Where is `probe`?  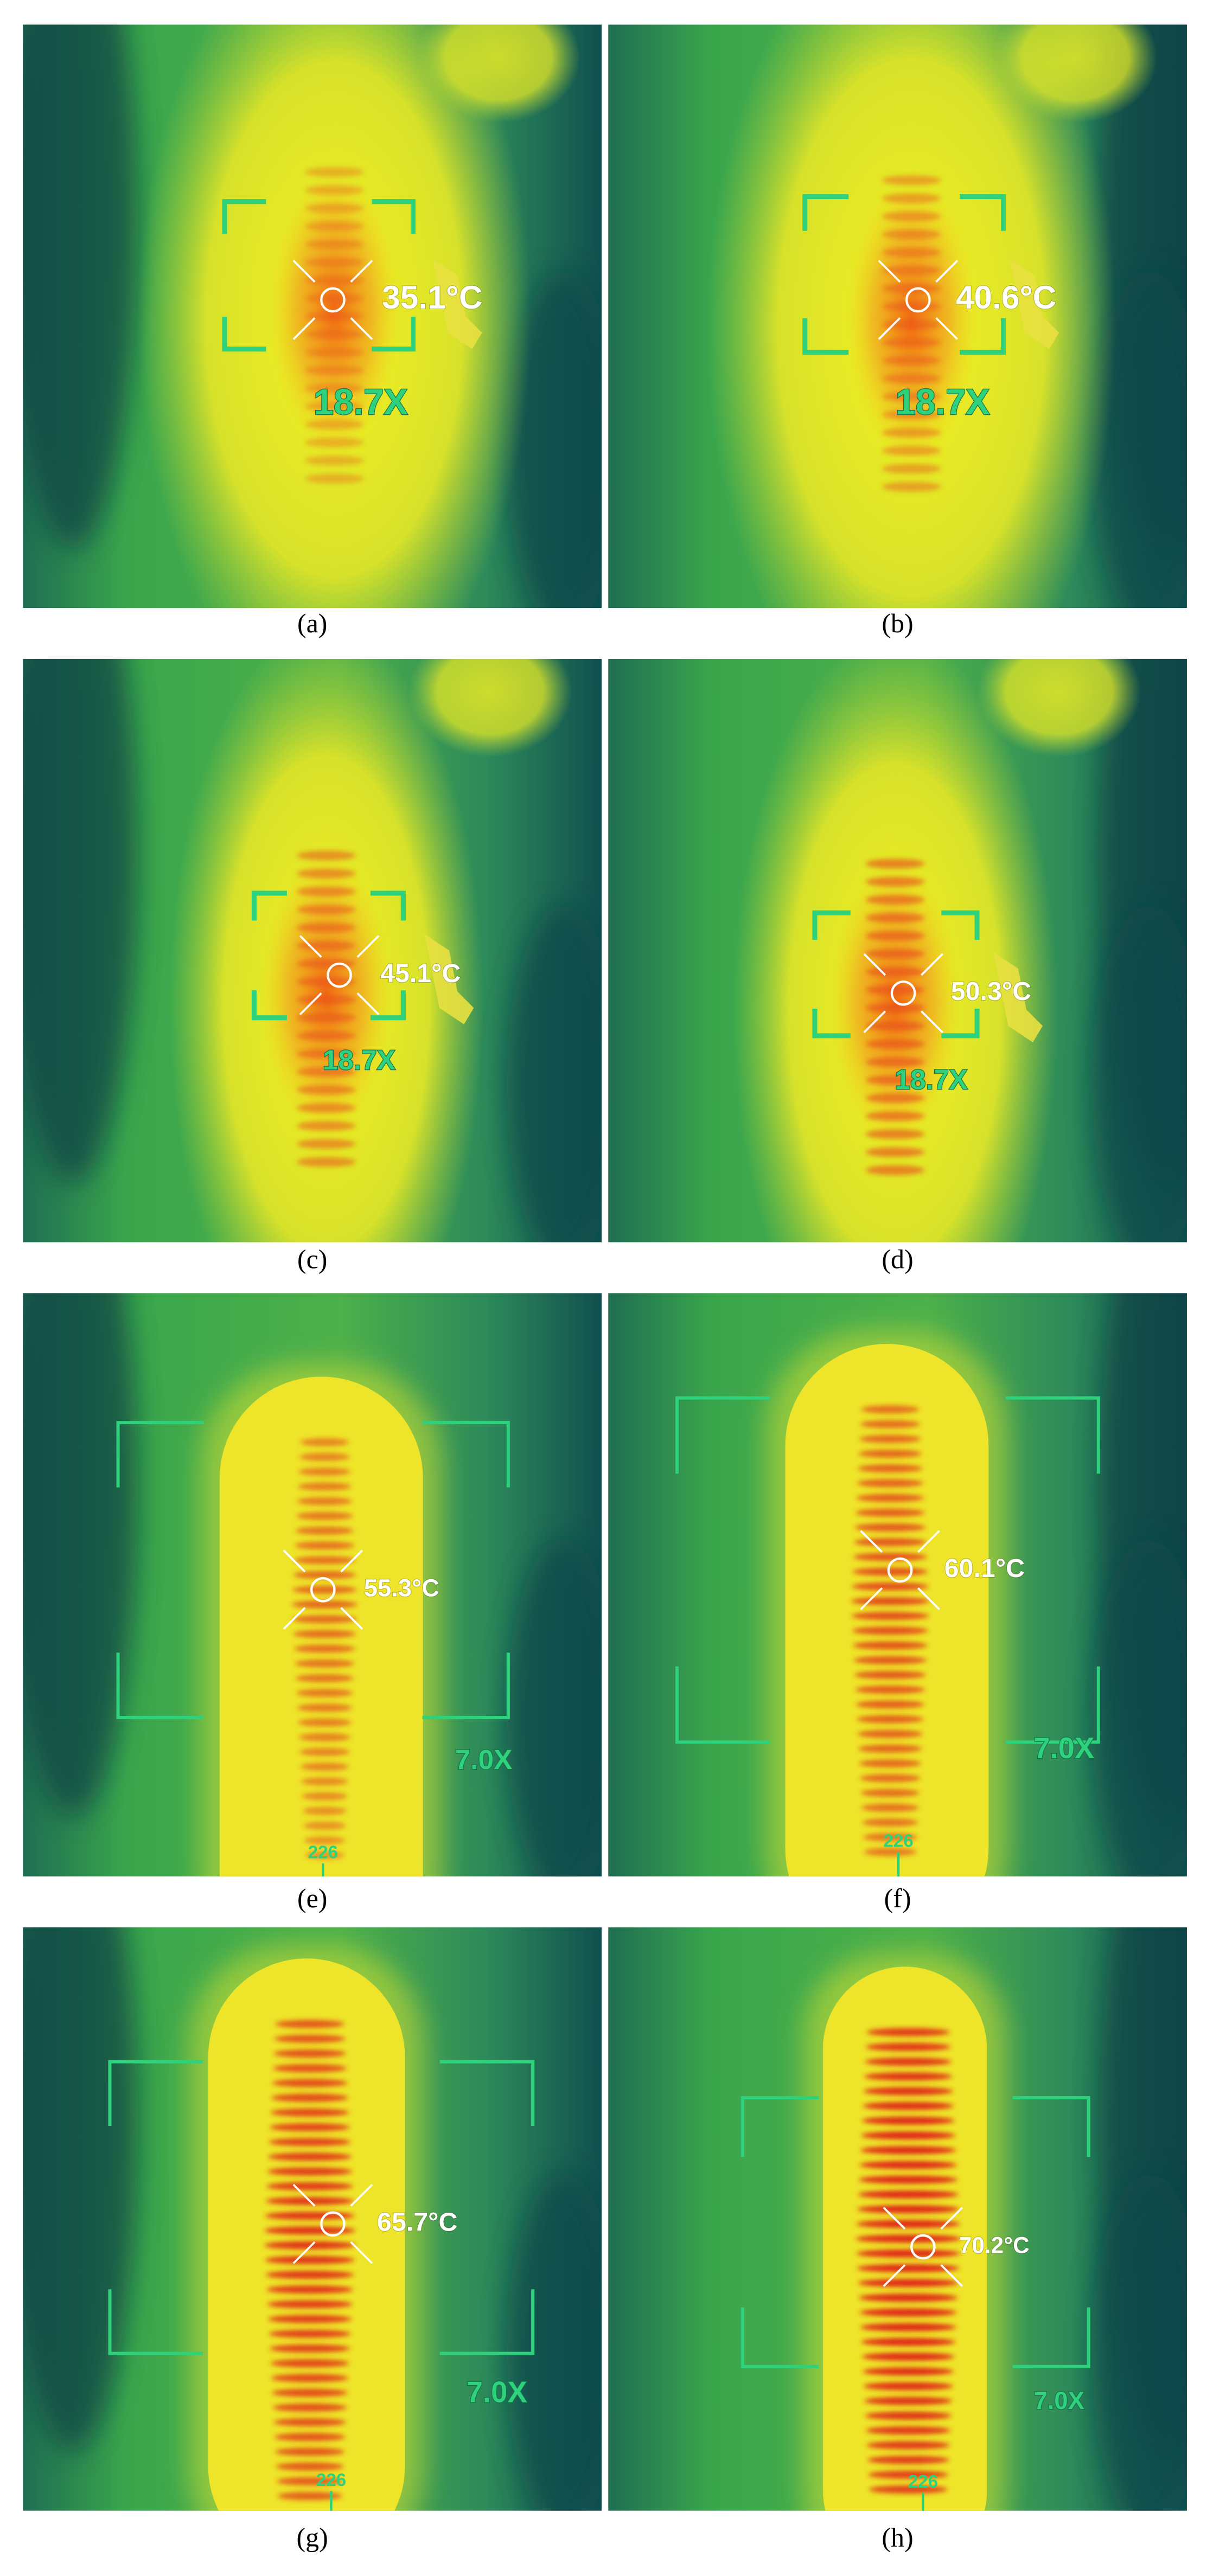 probe is located at coordinates (1034, 304).